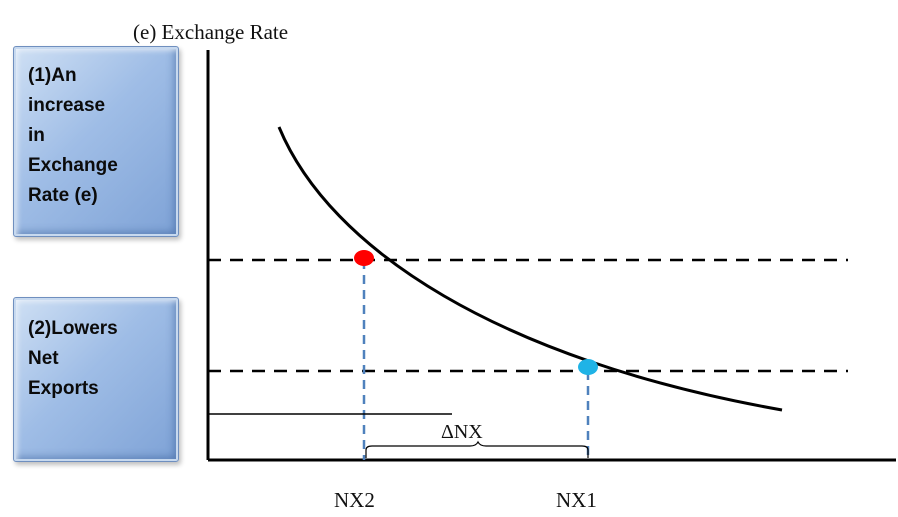  What do you see at coordinates (73, 358) in the screenshot?
I see `step-2-text: (2)Lowers Net Exports` at bounding box center [73, 358].